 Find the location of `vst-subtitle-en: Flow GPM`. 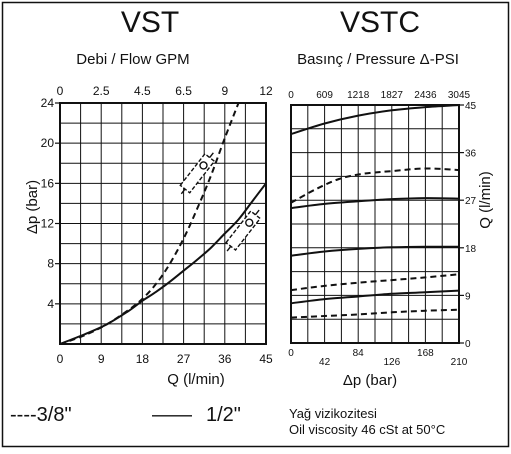

vst-subtitle-en: Flow GPM is located at coordinates (155, 59).